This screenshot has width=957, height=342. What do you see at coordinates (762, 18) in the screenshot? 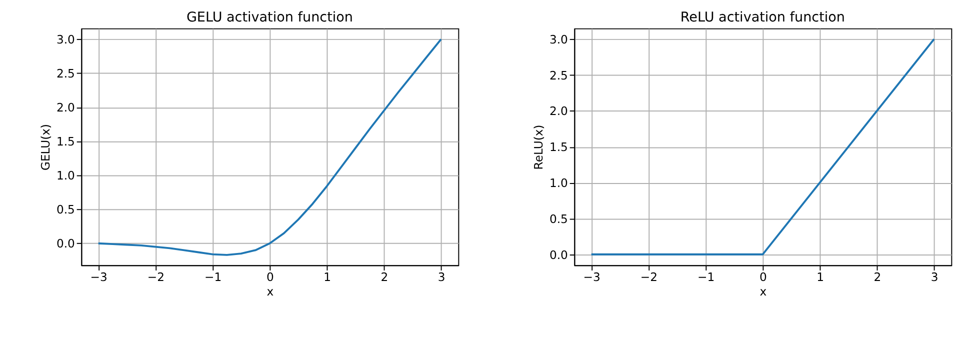
I see `chart-title: ReLU activation function` at bounding box center [762, 18].